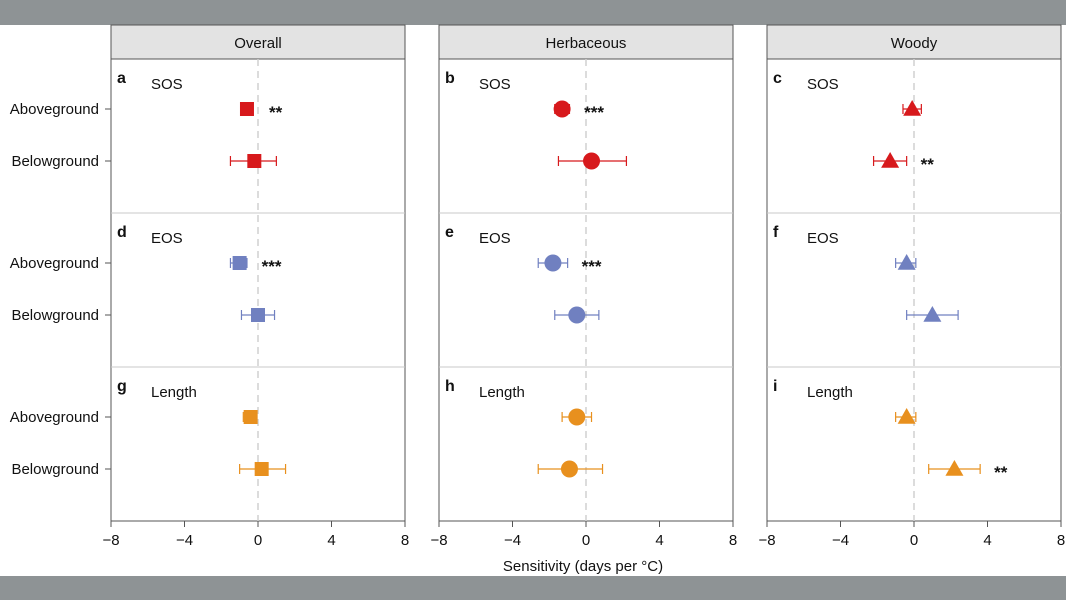 The image size is (1066, 600). What do you see at coordinates (449, 232) in the screenshot?
I see `panel-letter: e` at bounding box center [449, 232].